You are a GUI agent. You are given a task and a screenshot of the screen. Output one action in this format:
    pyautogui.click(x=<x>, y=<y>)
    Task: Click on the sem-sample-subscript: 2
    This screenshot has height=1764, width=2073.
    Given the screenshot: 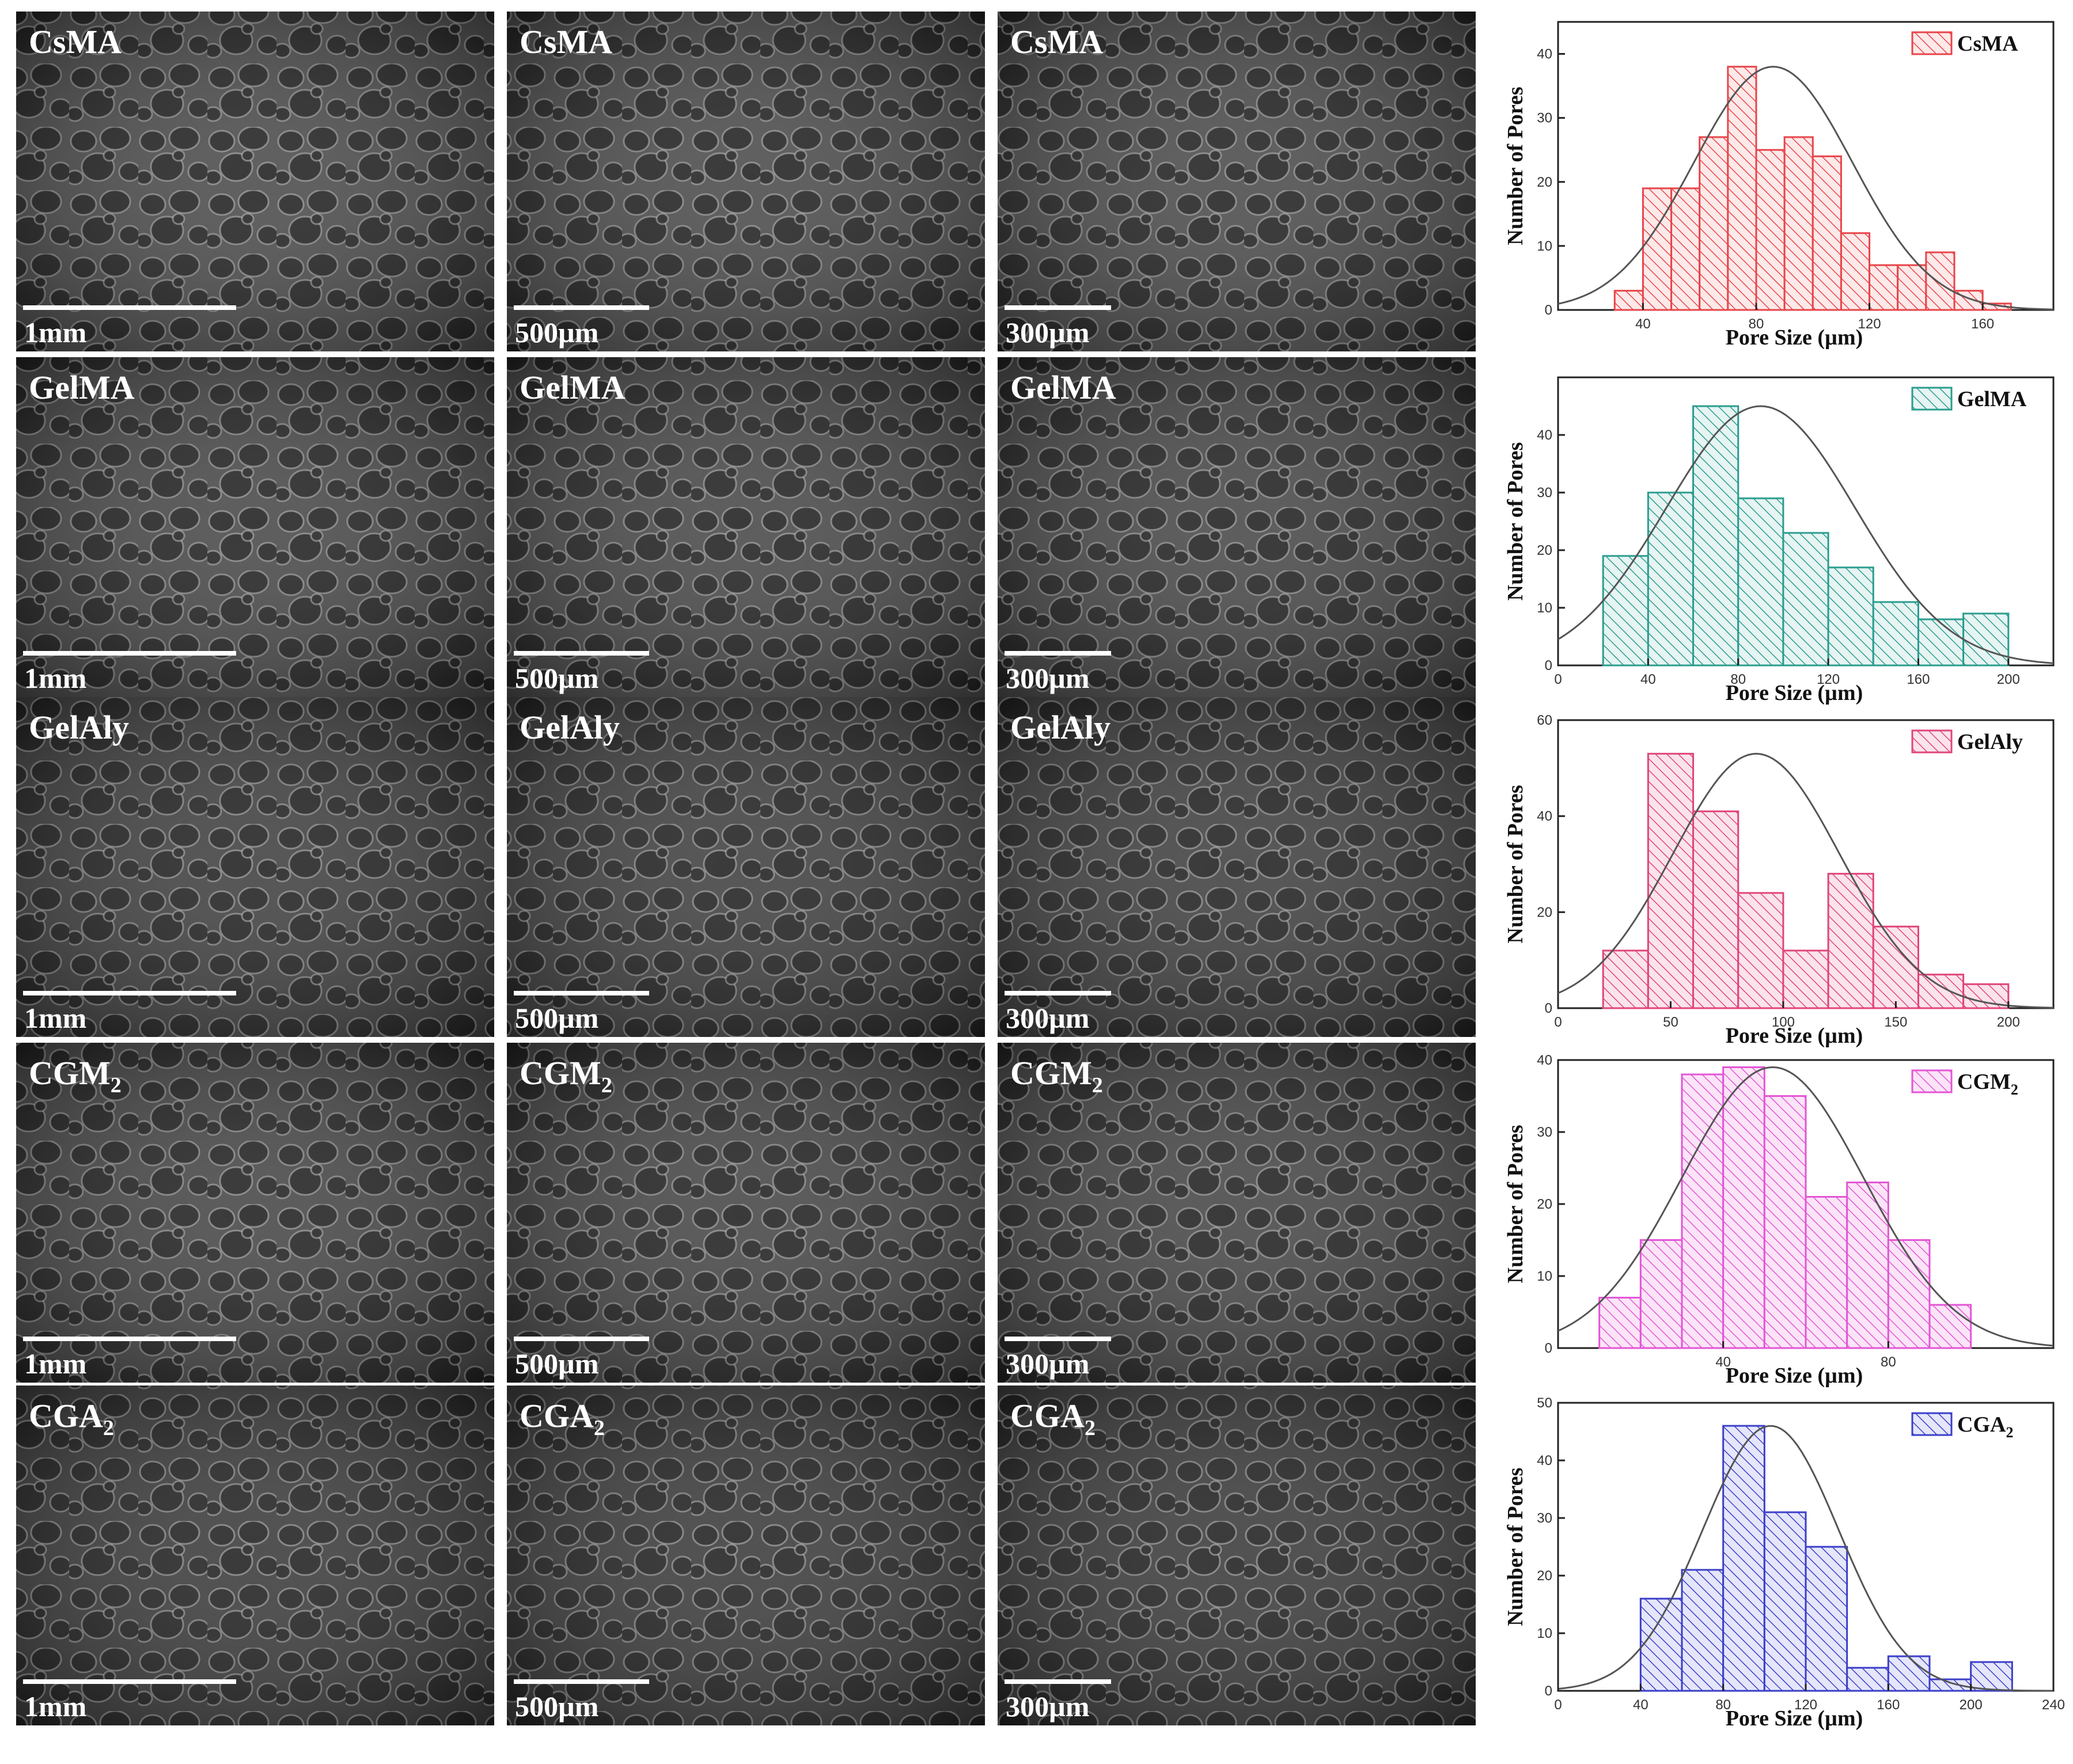 What is the action you would take?
    pyautogui.click(x=116, y=1085)
    